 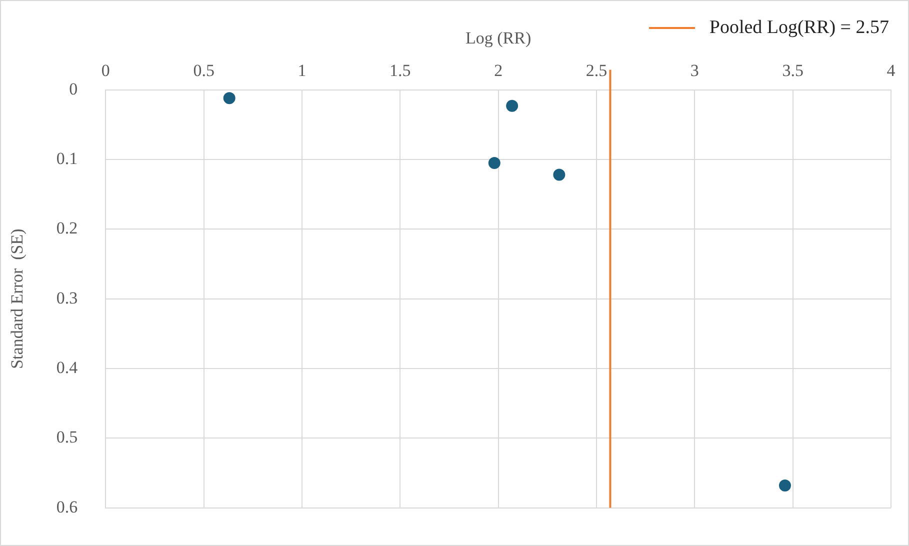 I want to click on y-tick-label: 0.3, so click(x=67, y=298).